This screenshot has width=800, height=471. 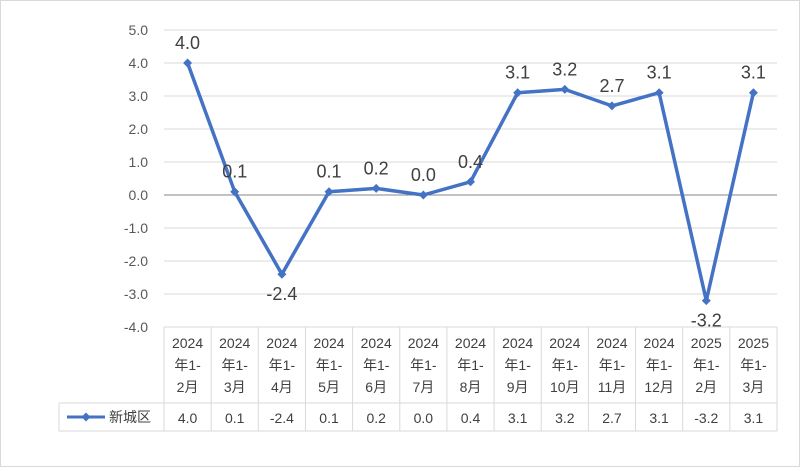 What do you see at coordinates (139, 129) in the screenshot?
I see `y-tick-label: 2.0` at bounding box center [139, 129].